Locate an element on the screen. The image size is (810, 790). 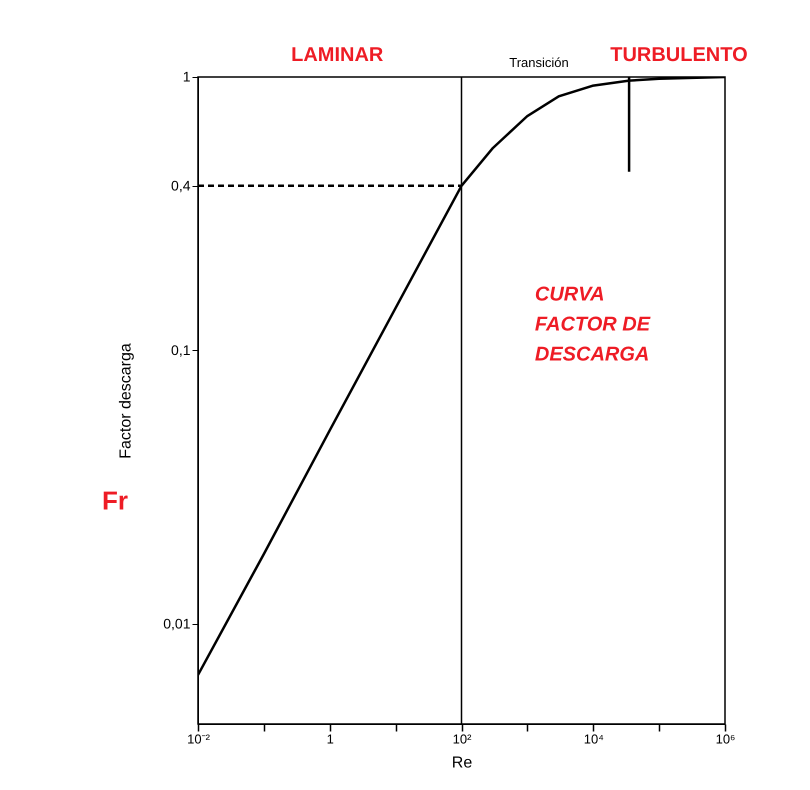
x-tick-label: 10² is located at coordinates (462, 739).